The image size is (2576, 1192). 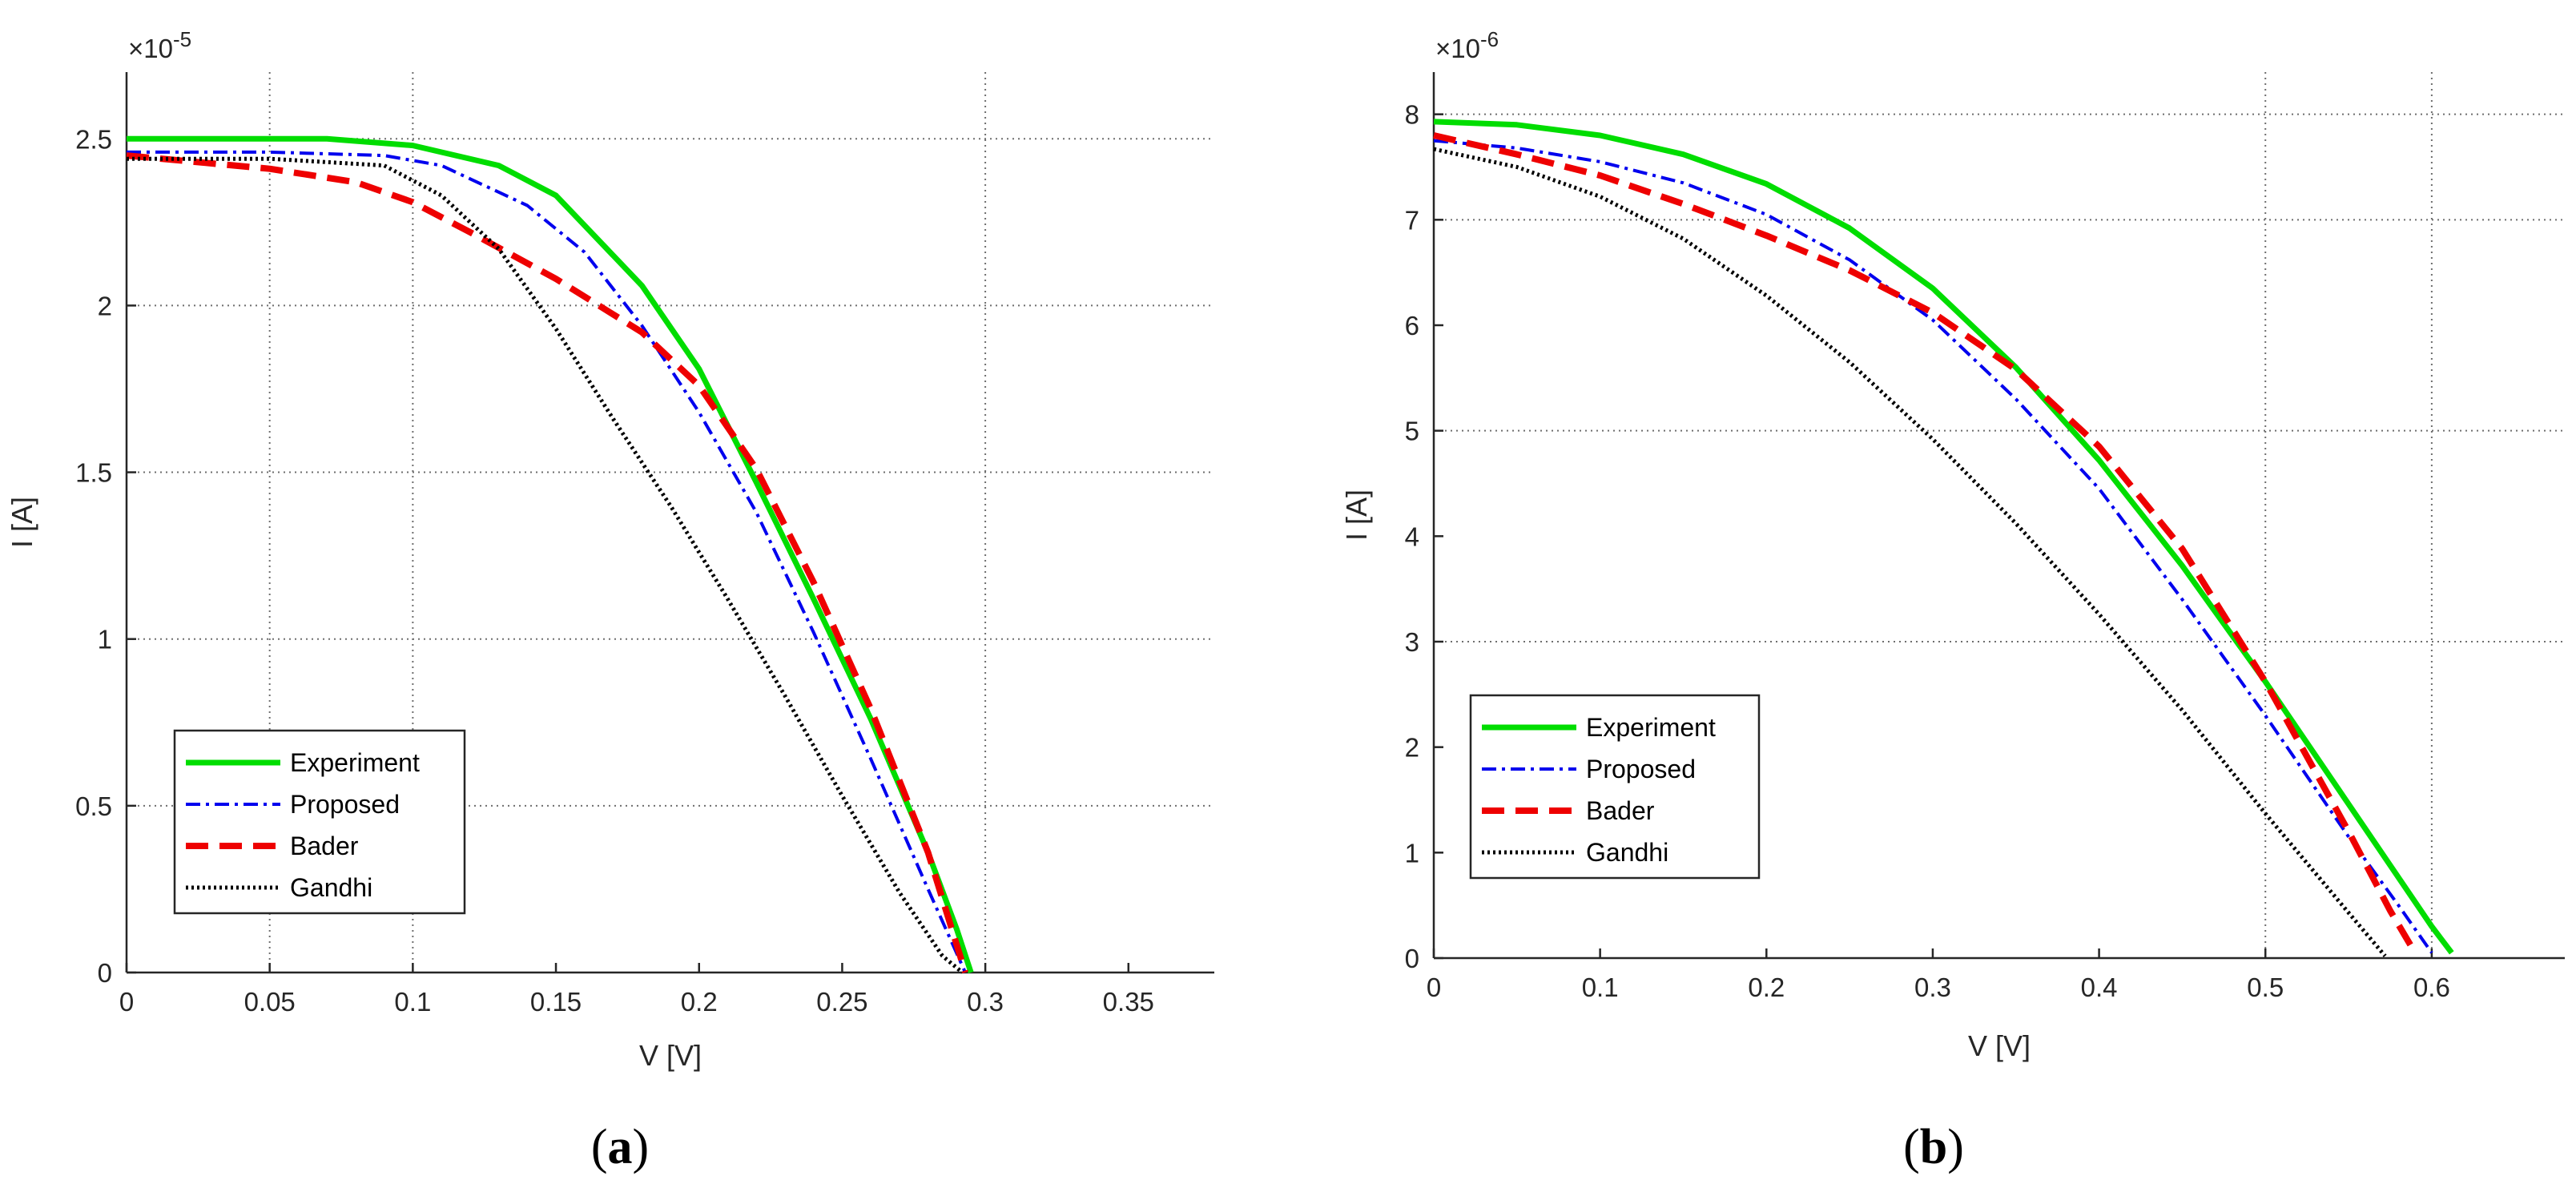 What do you see at coordinates (841, 1002) in the screenshot?
I see `x-tick-label: 0.25` at bounding box center [841, 1002].